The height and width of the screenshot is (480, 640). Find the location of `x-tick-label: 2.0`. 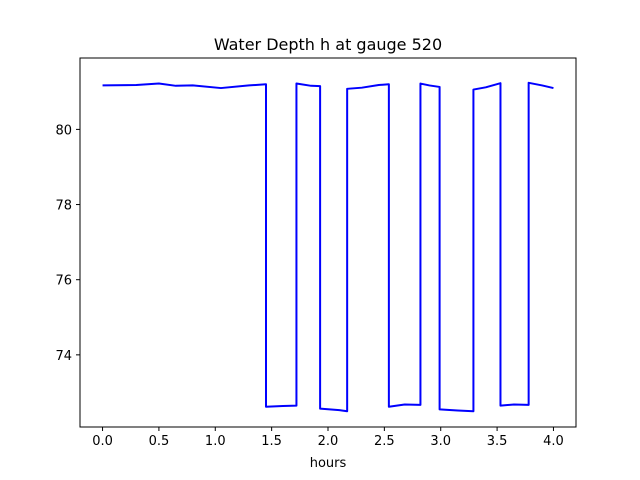

x-tick-label: 2.0 is located at coordinates (328, 441).